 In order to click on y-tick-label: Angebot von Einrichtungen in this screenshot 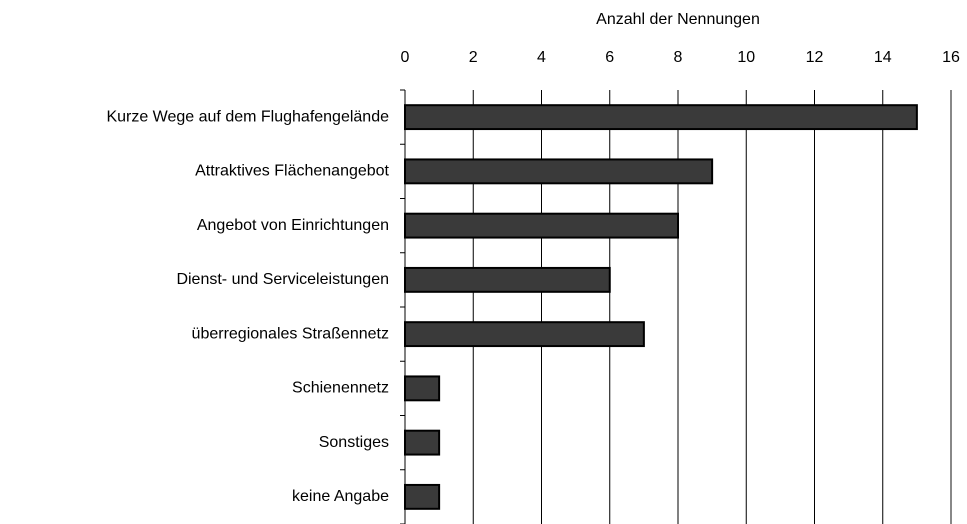, I will do `click(293, 225)`.